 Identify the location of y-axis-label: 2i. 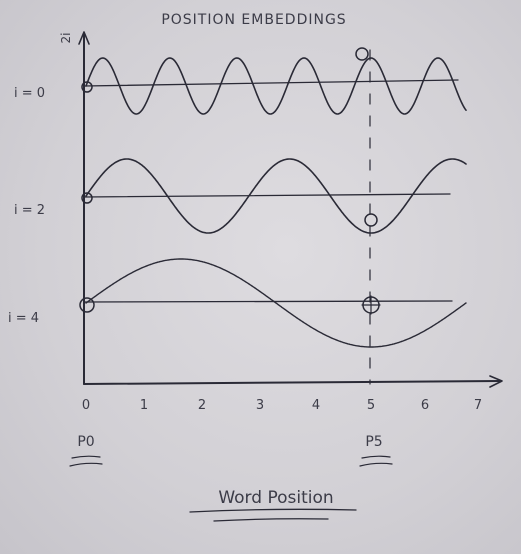
(66, 38).